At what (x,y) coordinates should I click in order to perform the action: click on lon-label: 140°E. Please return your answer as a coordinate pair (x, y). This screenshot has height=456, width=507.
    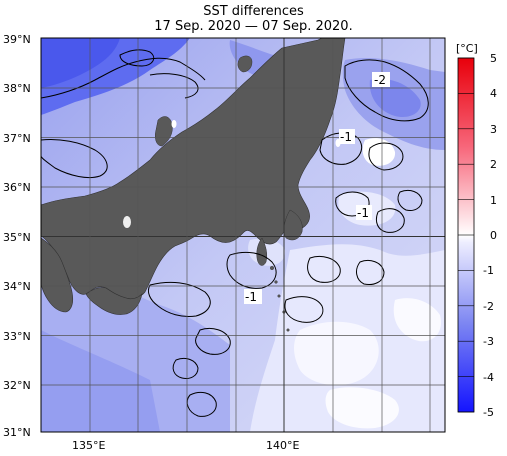
    Looking at the image, I should click on (282, 445).